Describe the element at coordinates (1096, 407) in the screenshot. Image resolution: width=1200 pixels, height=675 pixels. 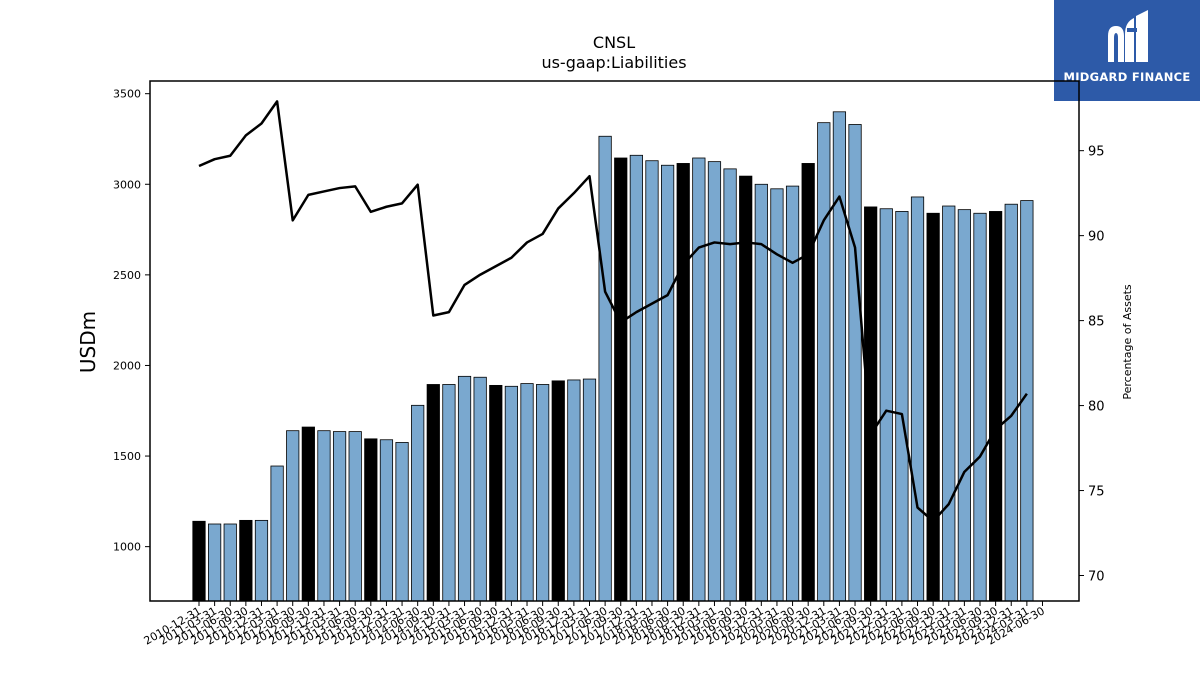
I see `y2-tick-label: 80` at that location.